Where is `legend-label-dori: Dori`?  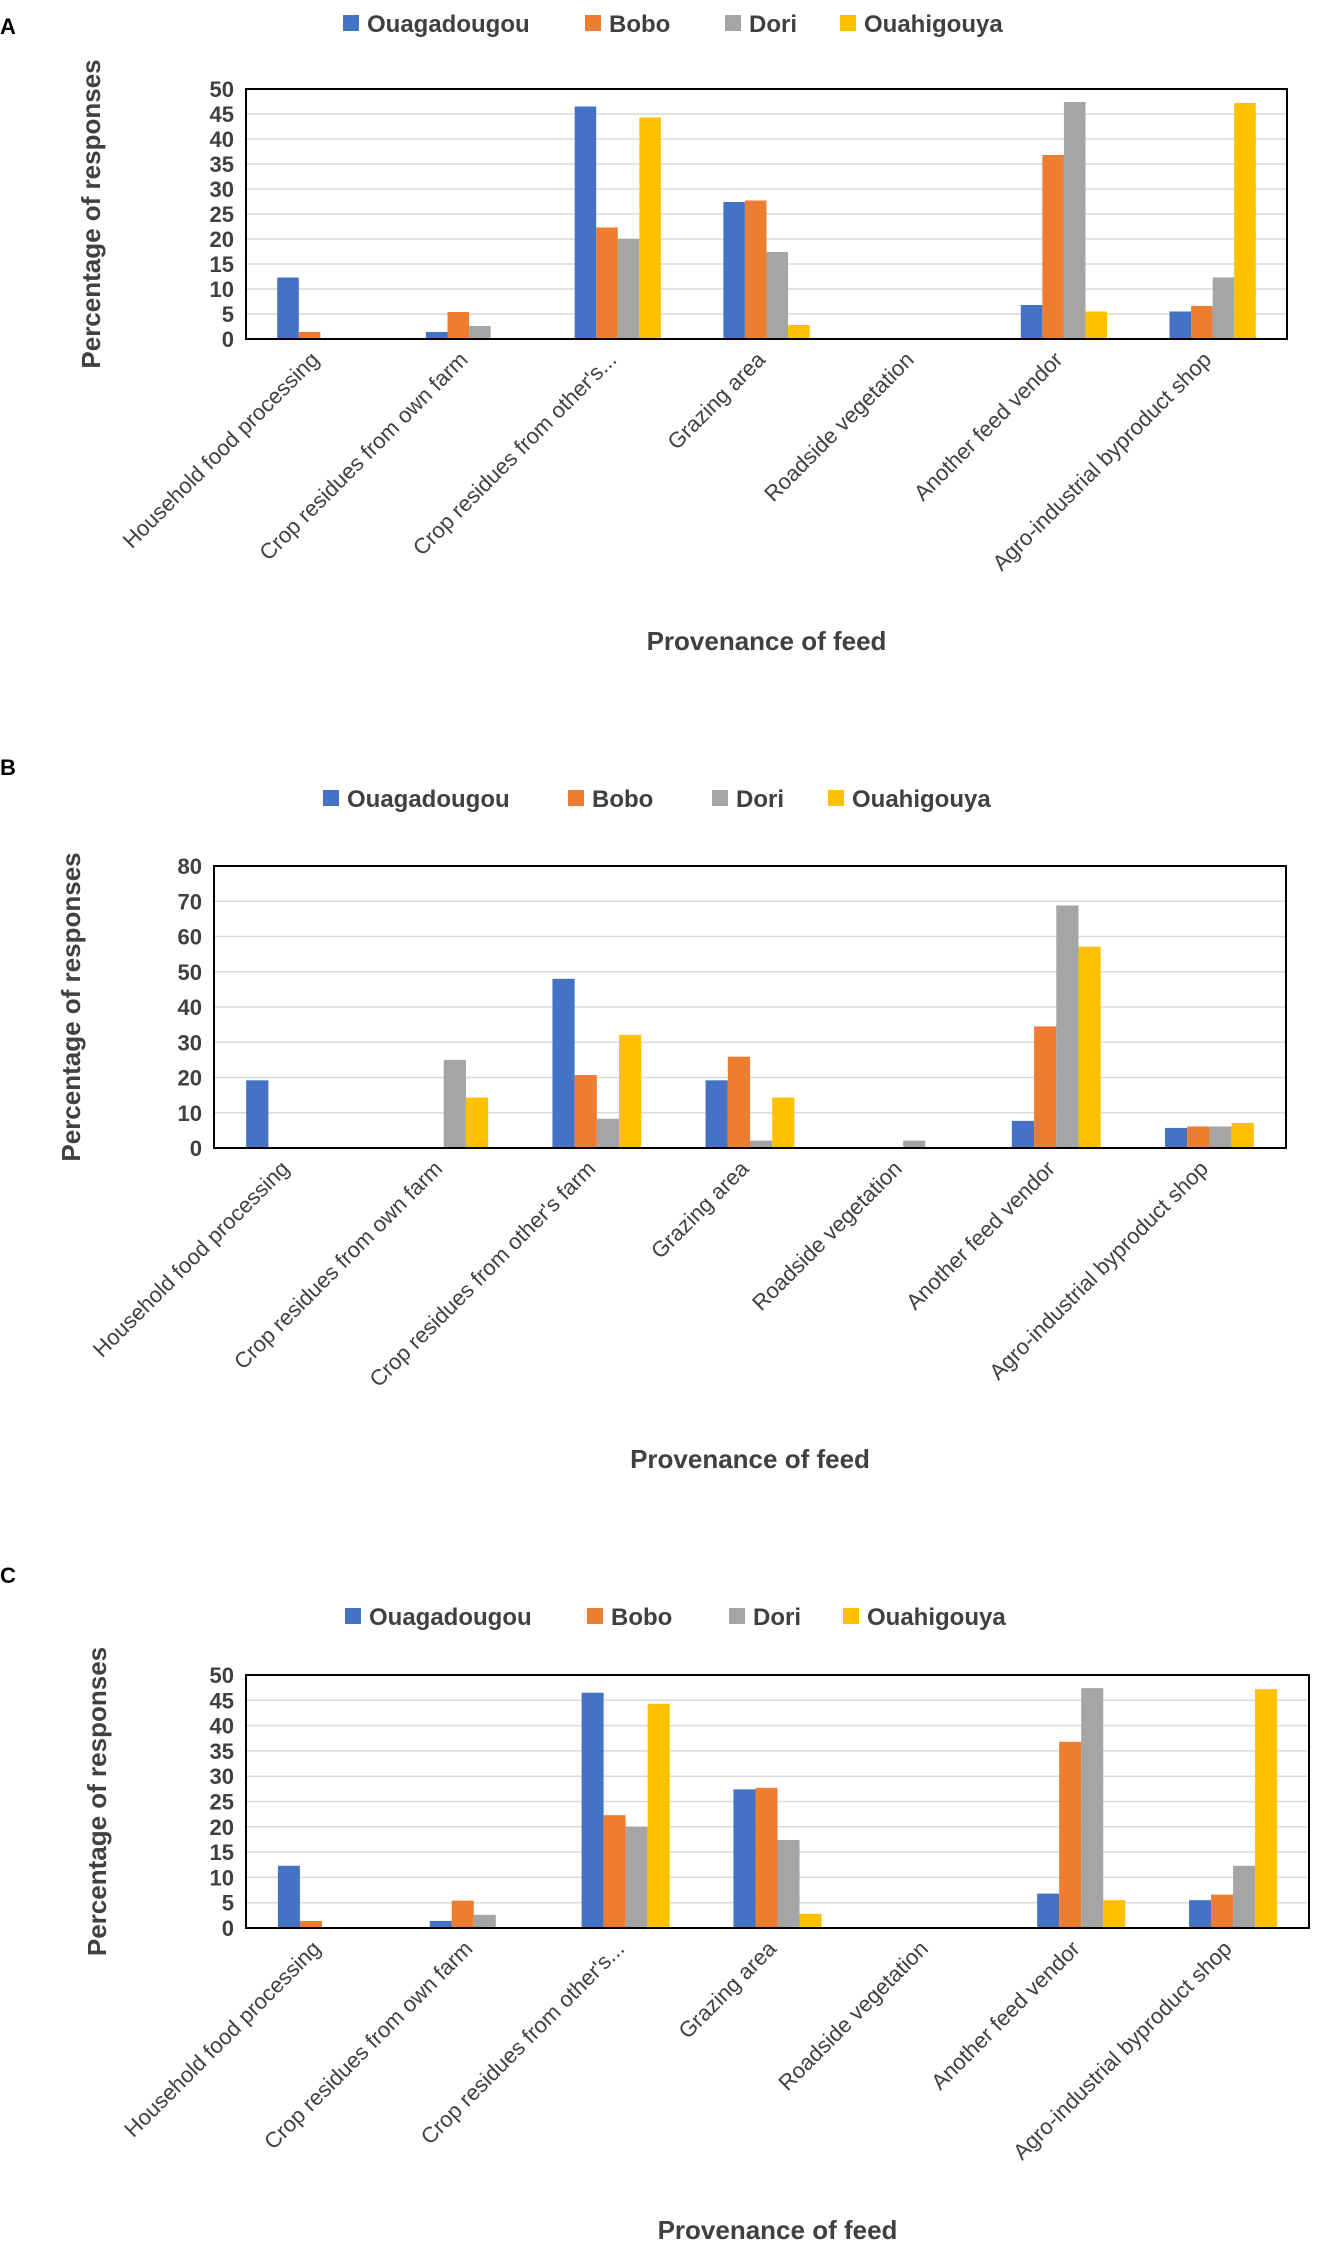 legend-label-dori: Dori is located at coordinates (773, 24).